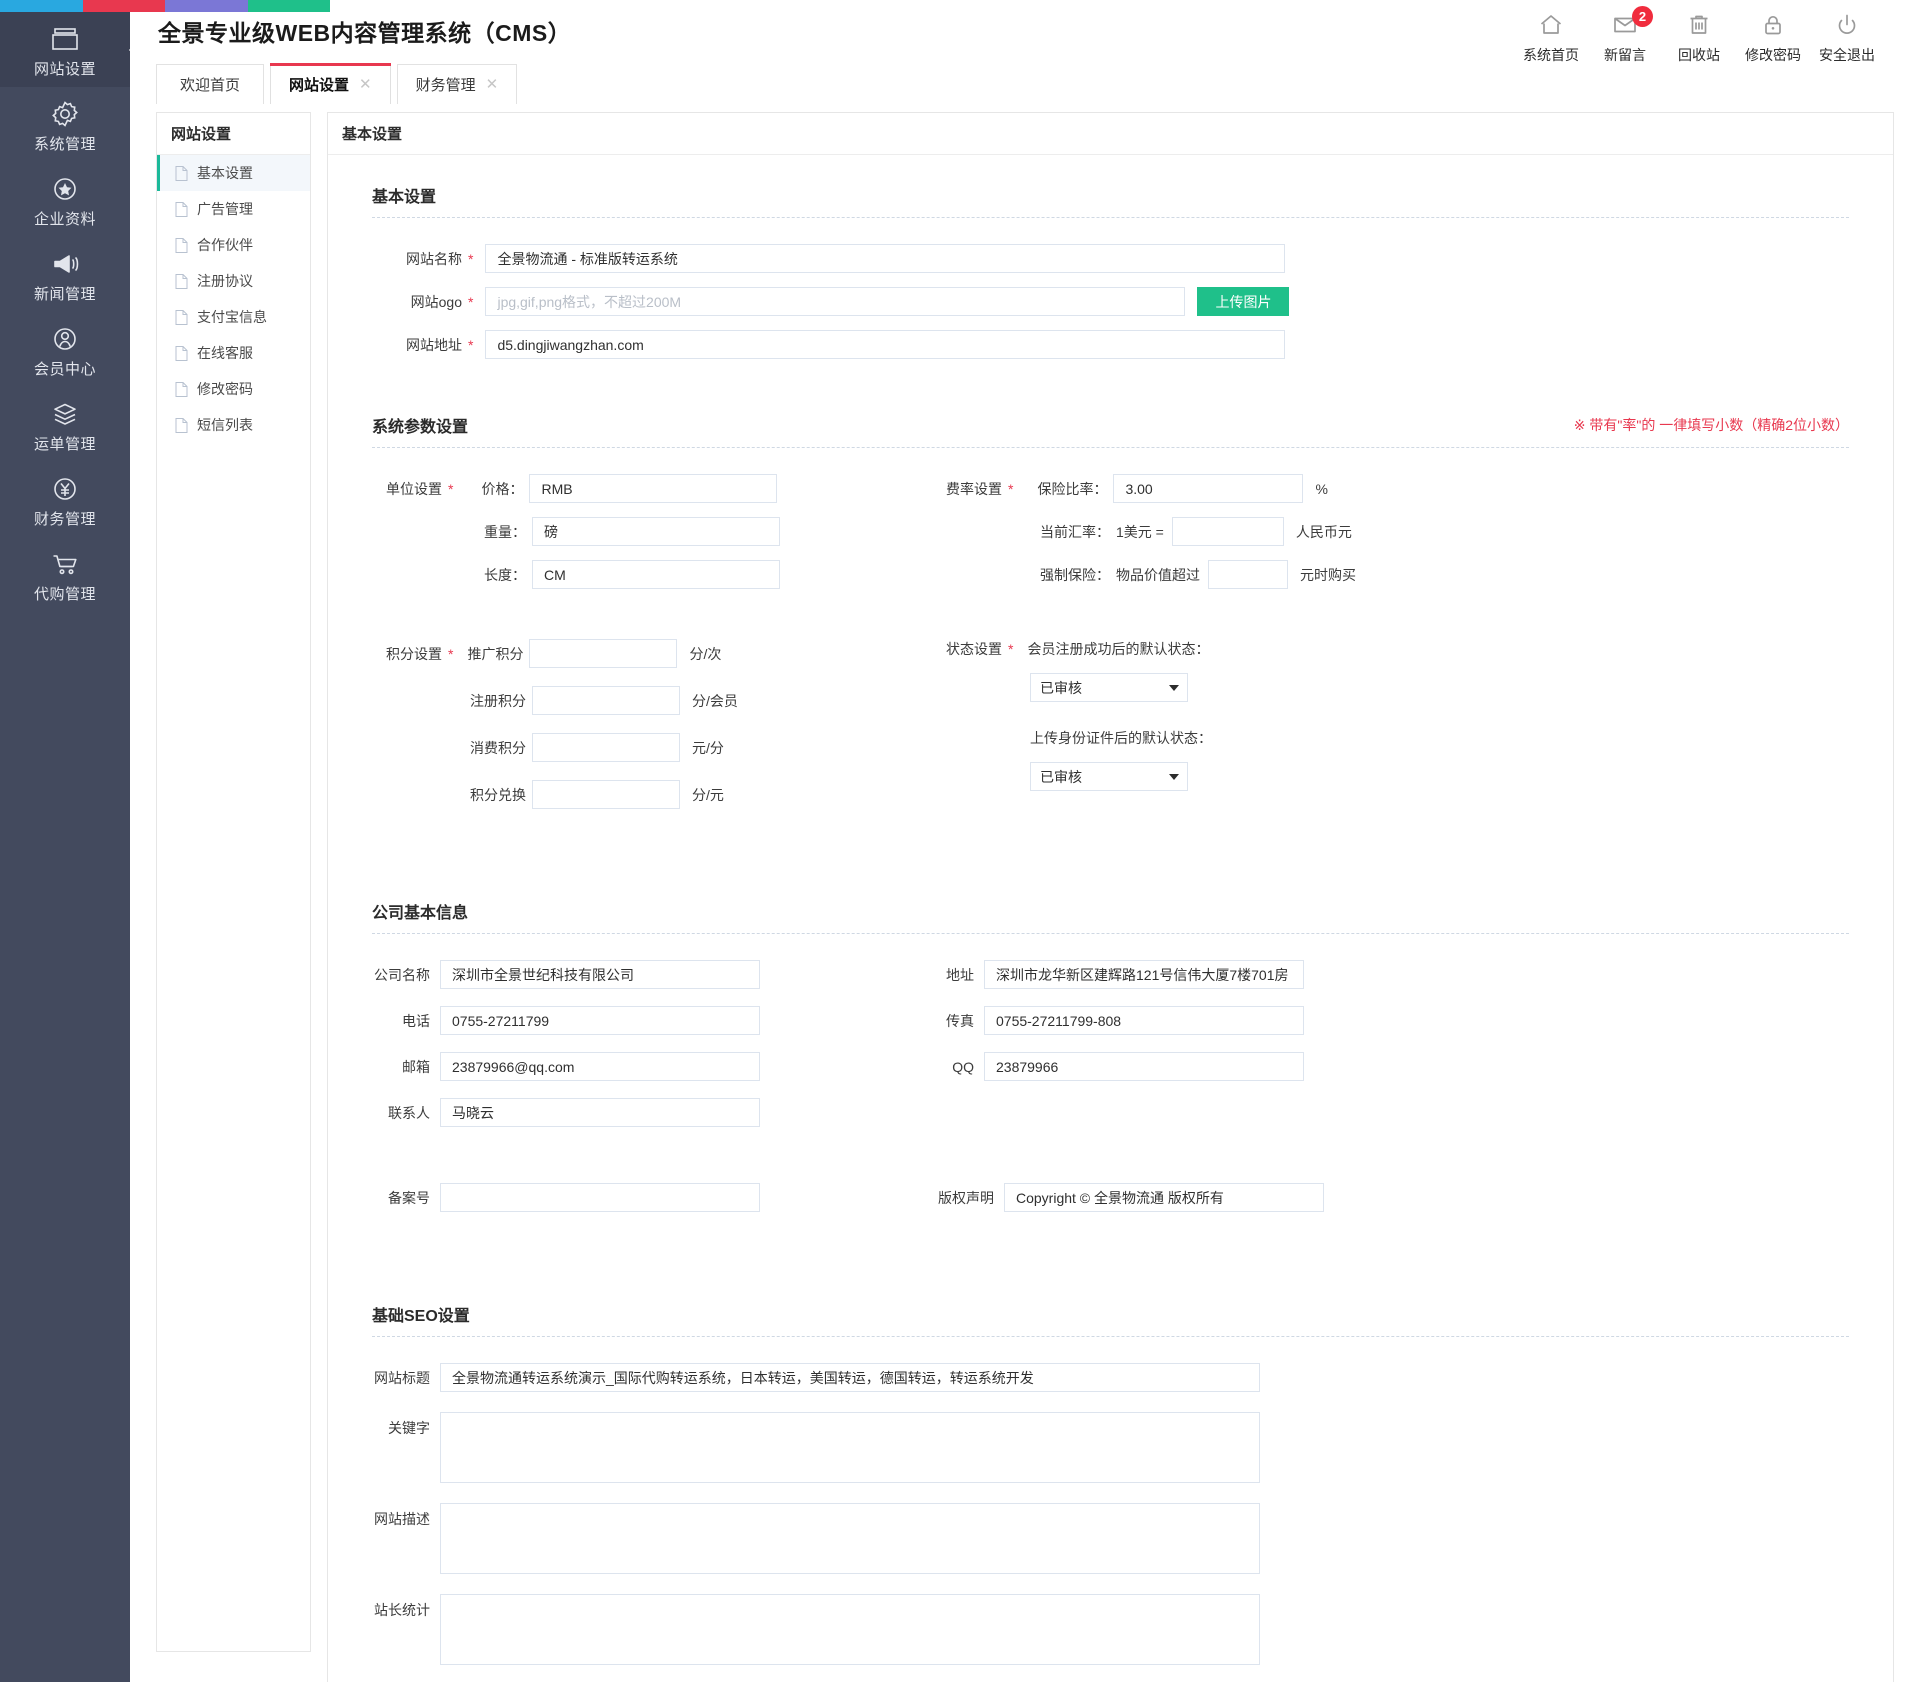  Describe the element at coordinates (1551, 36) in the screenshot. I see `toolbar-home-button: 系统首页` at that location.